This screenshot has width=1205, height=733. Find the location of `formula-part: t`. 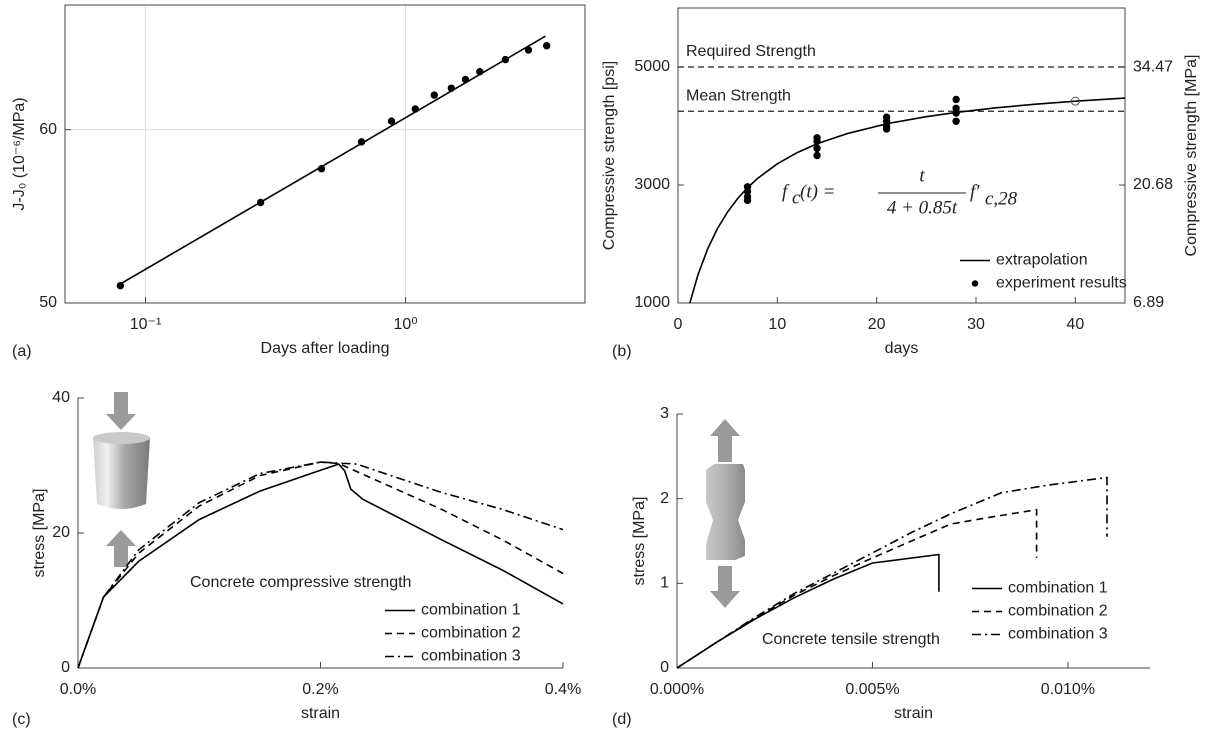

formula-part: t is located at coordinates (922, 175).